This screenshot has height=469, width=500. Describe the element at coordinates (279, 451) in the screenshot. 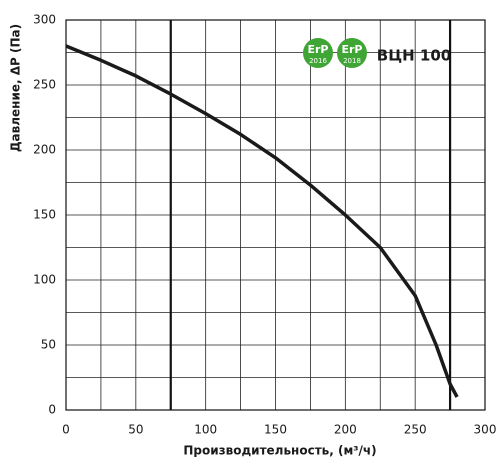

I see `x-axis-label: Производительность, (м³/ч)` at that location.